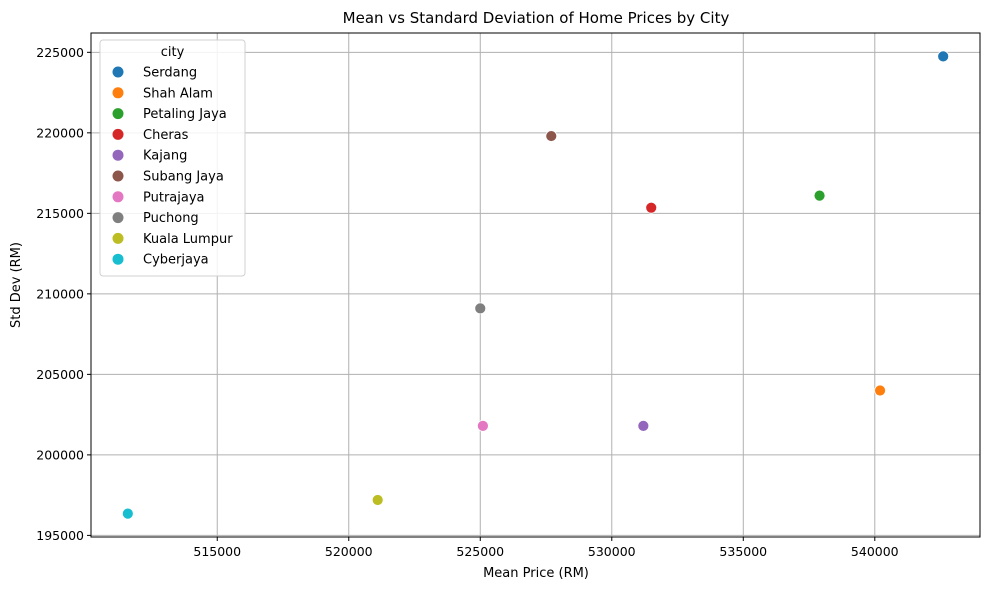 This screenshot has height=590, width=989. Describe the element at coordinates (612, 551) in the screenshot. I see `x-tick-label: 530000` at that location.